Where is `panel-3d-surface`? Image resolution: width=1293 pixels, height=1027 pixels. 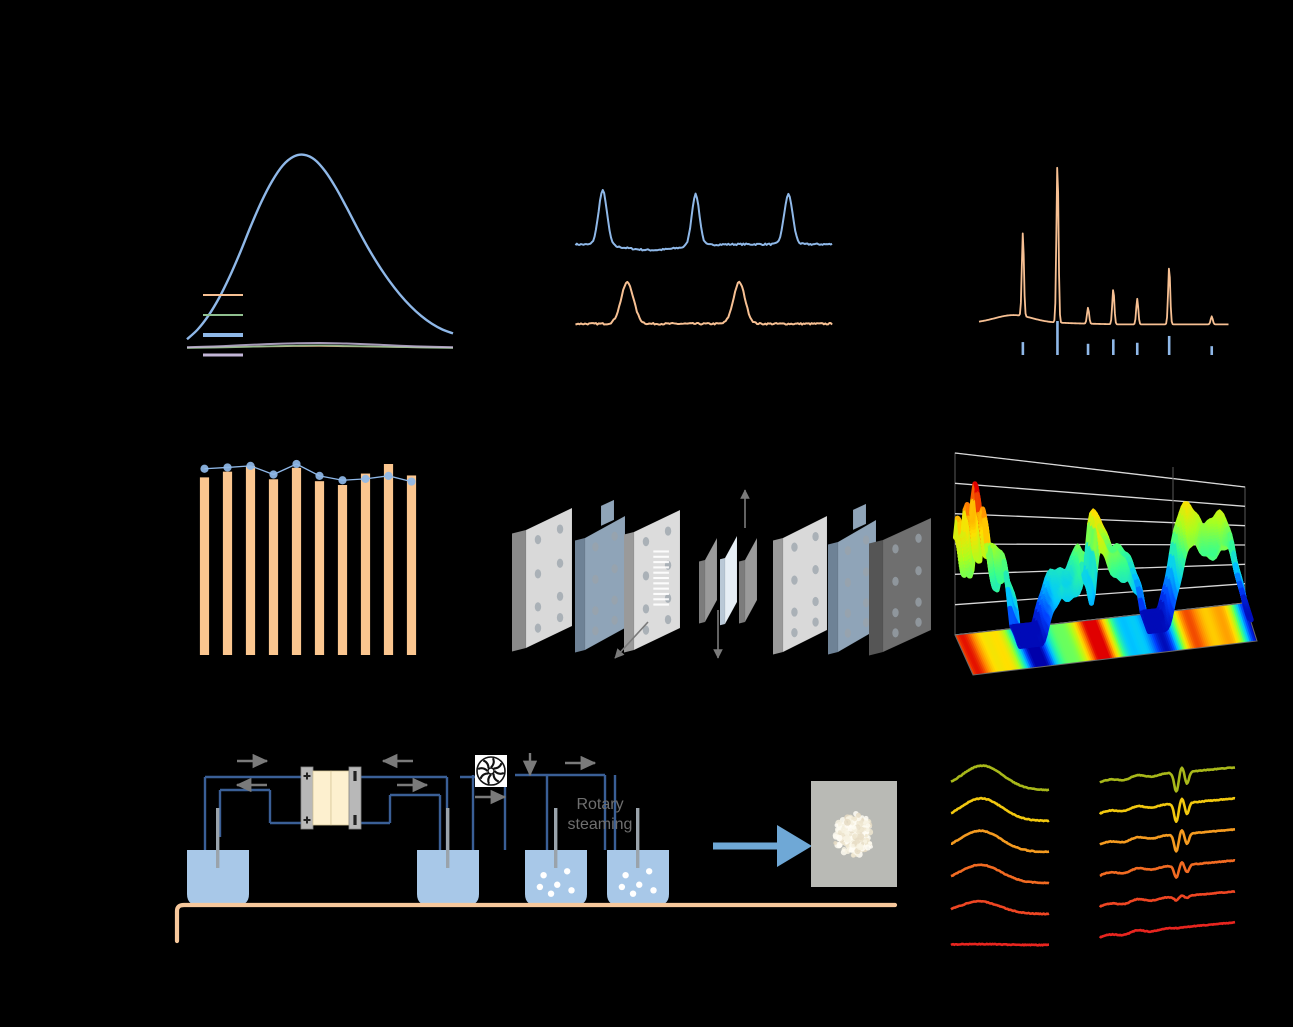
panel-3d-surface is located at coordinates (1102, 557).